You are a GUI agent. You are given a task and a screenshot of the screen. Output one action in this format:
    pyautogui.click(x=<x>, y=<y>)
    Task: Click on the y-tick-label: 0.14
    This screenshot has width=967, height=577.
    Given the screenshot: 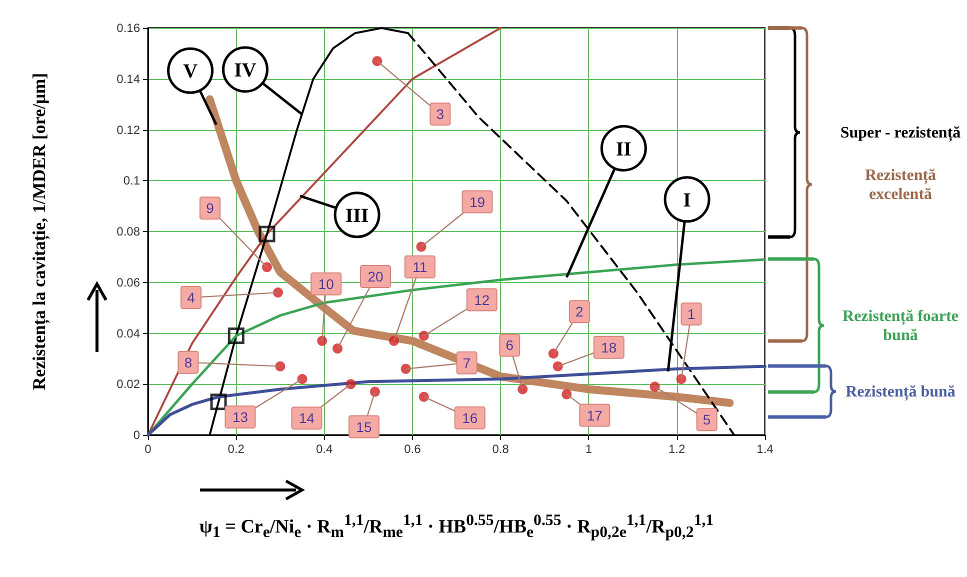 What is the action you would take?
    pyautogui.click(x=128, y=79)
    